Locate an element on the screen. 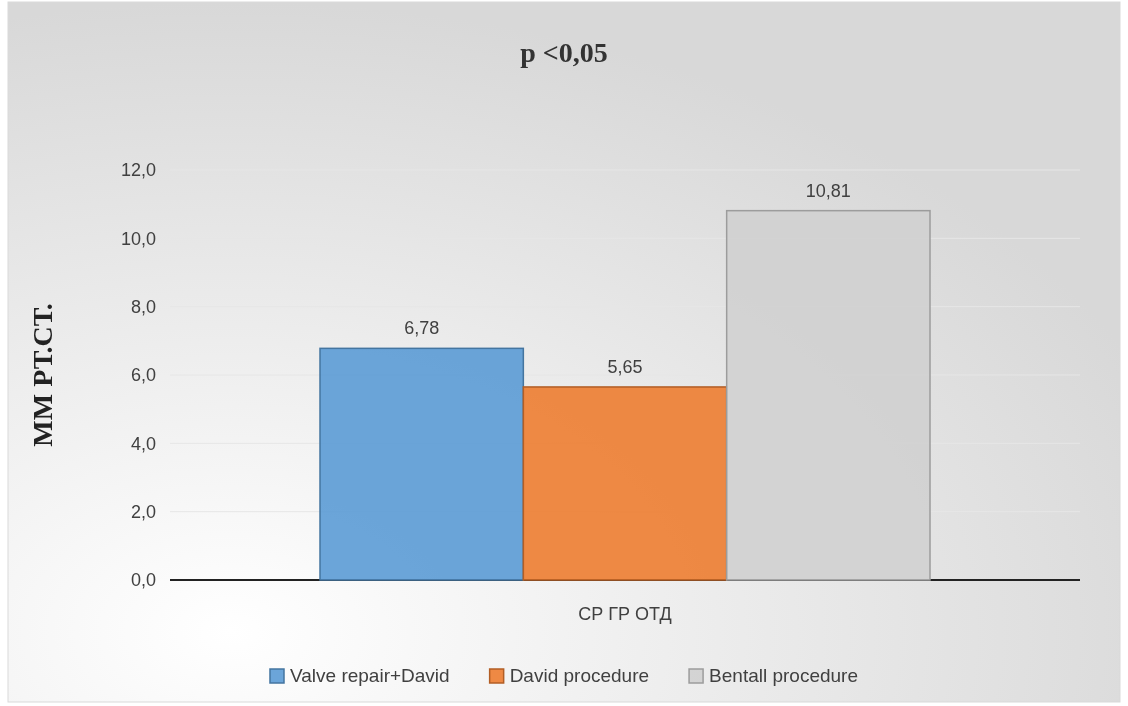 This screenshot has width=1128, height=706. y-tick-label: 8,0 is located at coordinates (143, 306).